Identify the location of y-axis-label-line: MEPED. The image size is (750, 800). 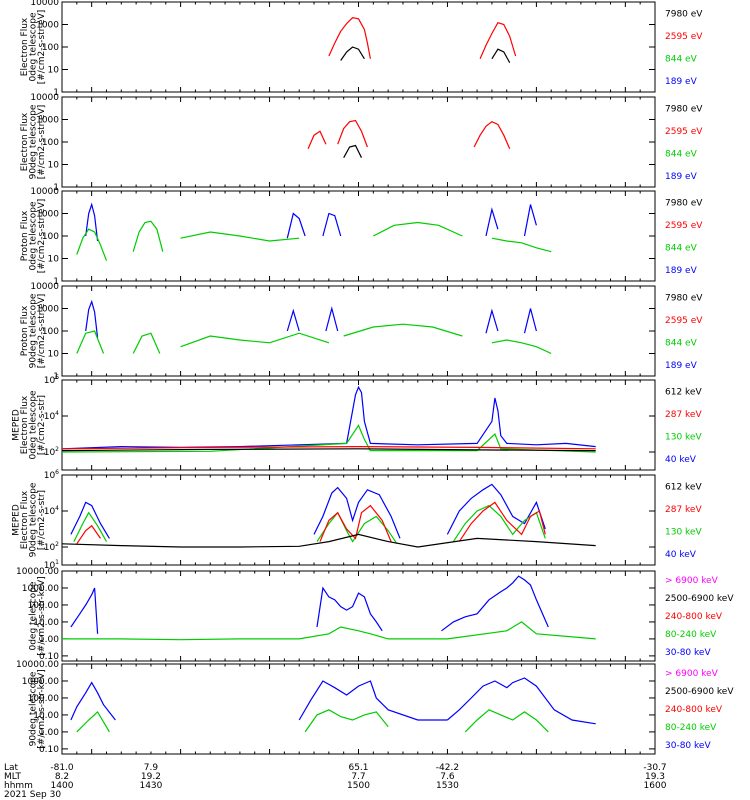
(17, 520).